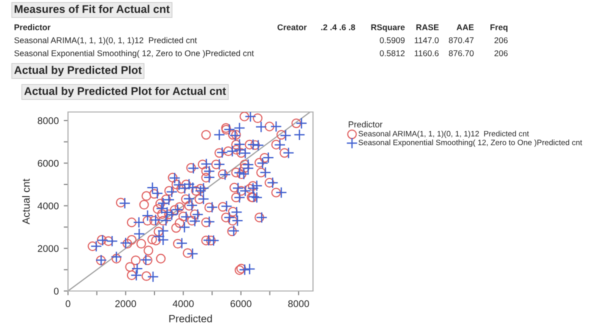  Describe the element at coordinates (299, 304) in the screenshot. I see `x-tick-label: 8000` at that location.